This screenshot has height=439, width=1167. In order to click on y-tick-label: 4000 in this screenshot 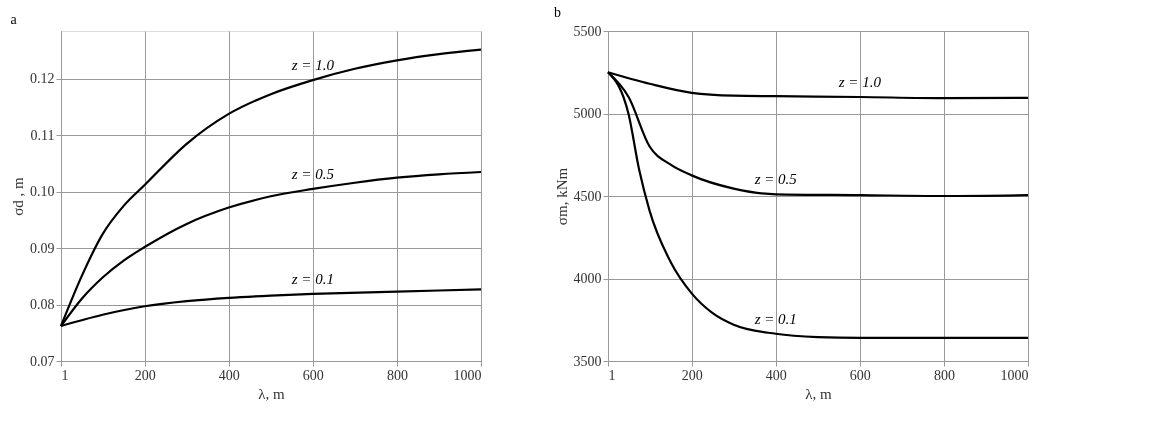, I will do `click(587, 278)`.